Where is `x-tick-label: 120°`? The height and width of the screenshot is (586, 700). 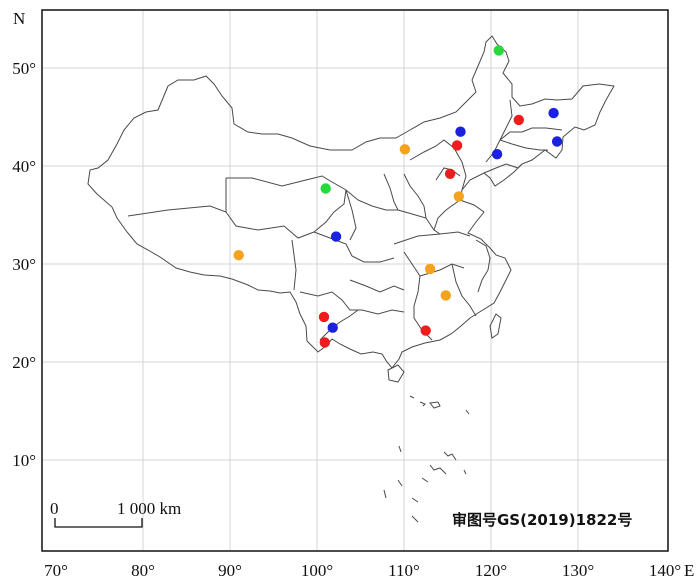 x-tick-label: 120° is located at coordinates (491, 570).